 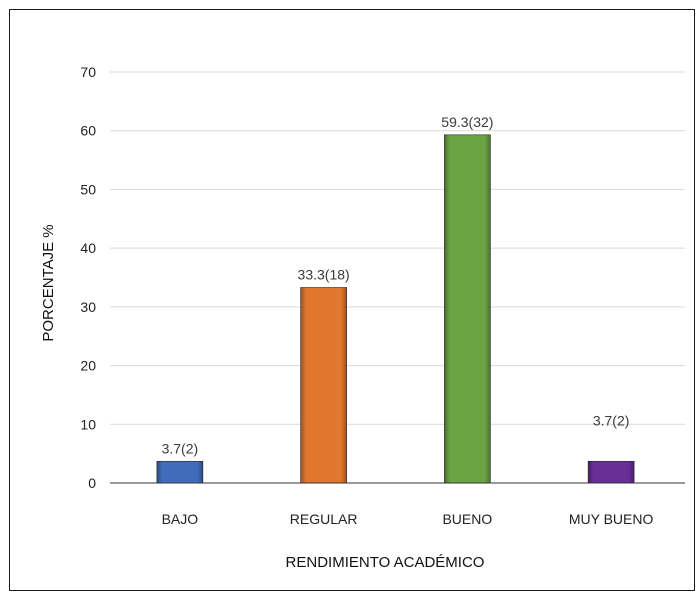 What do you see at coordinates (48, 282) in the screenshot?
I see `y-axis-title: PORCENTAJE %` at bounding box center [48, 282].